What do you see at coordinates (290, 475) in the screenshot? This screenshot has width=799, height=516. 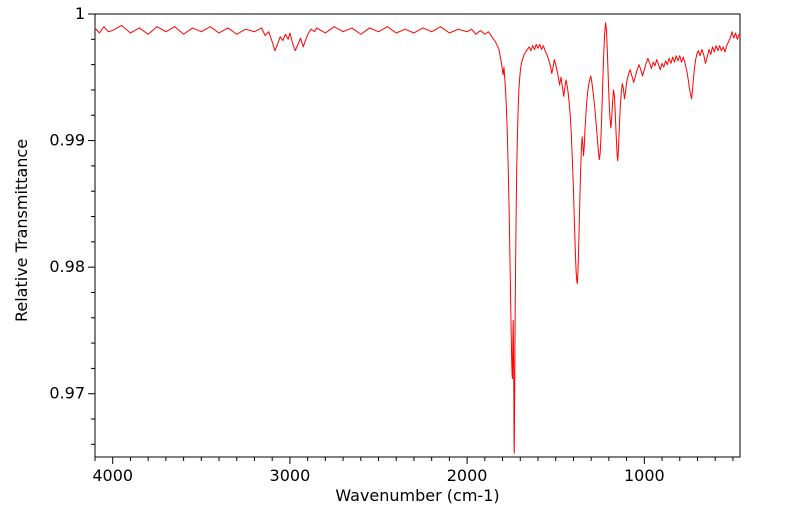 I see `x-tick-label: 3000` at bounding box center [290, 475].